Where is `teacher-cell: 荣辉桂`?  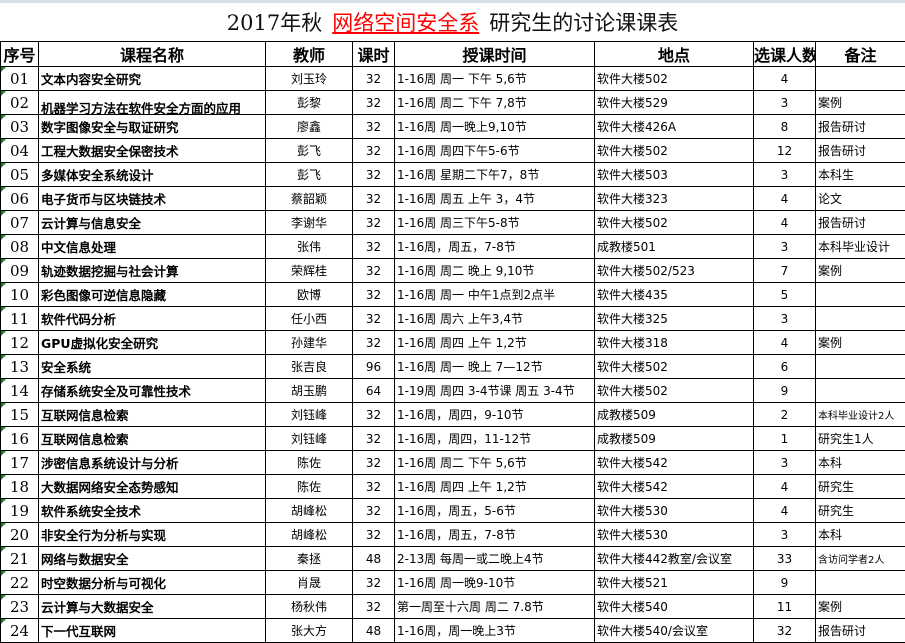
teacher-cell: 荣辉桂 is located at coordinates (309, 271).